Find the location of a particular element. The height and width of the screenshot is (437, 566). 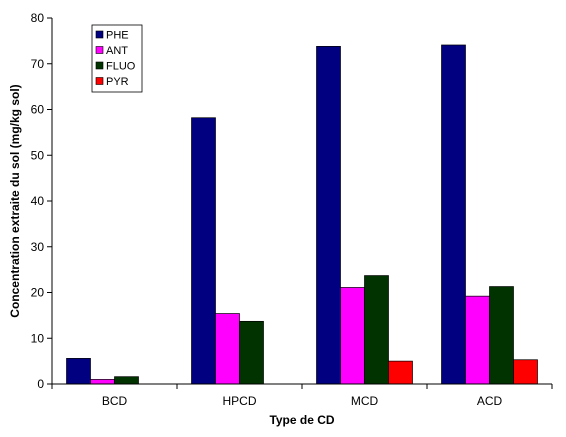

y-tick-label: 30 is located at coordinates (38, 247).